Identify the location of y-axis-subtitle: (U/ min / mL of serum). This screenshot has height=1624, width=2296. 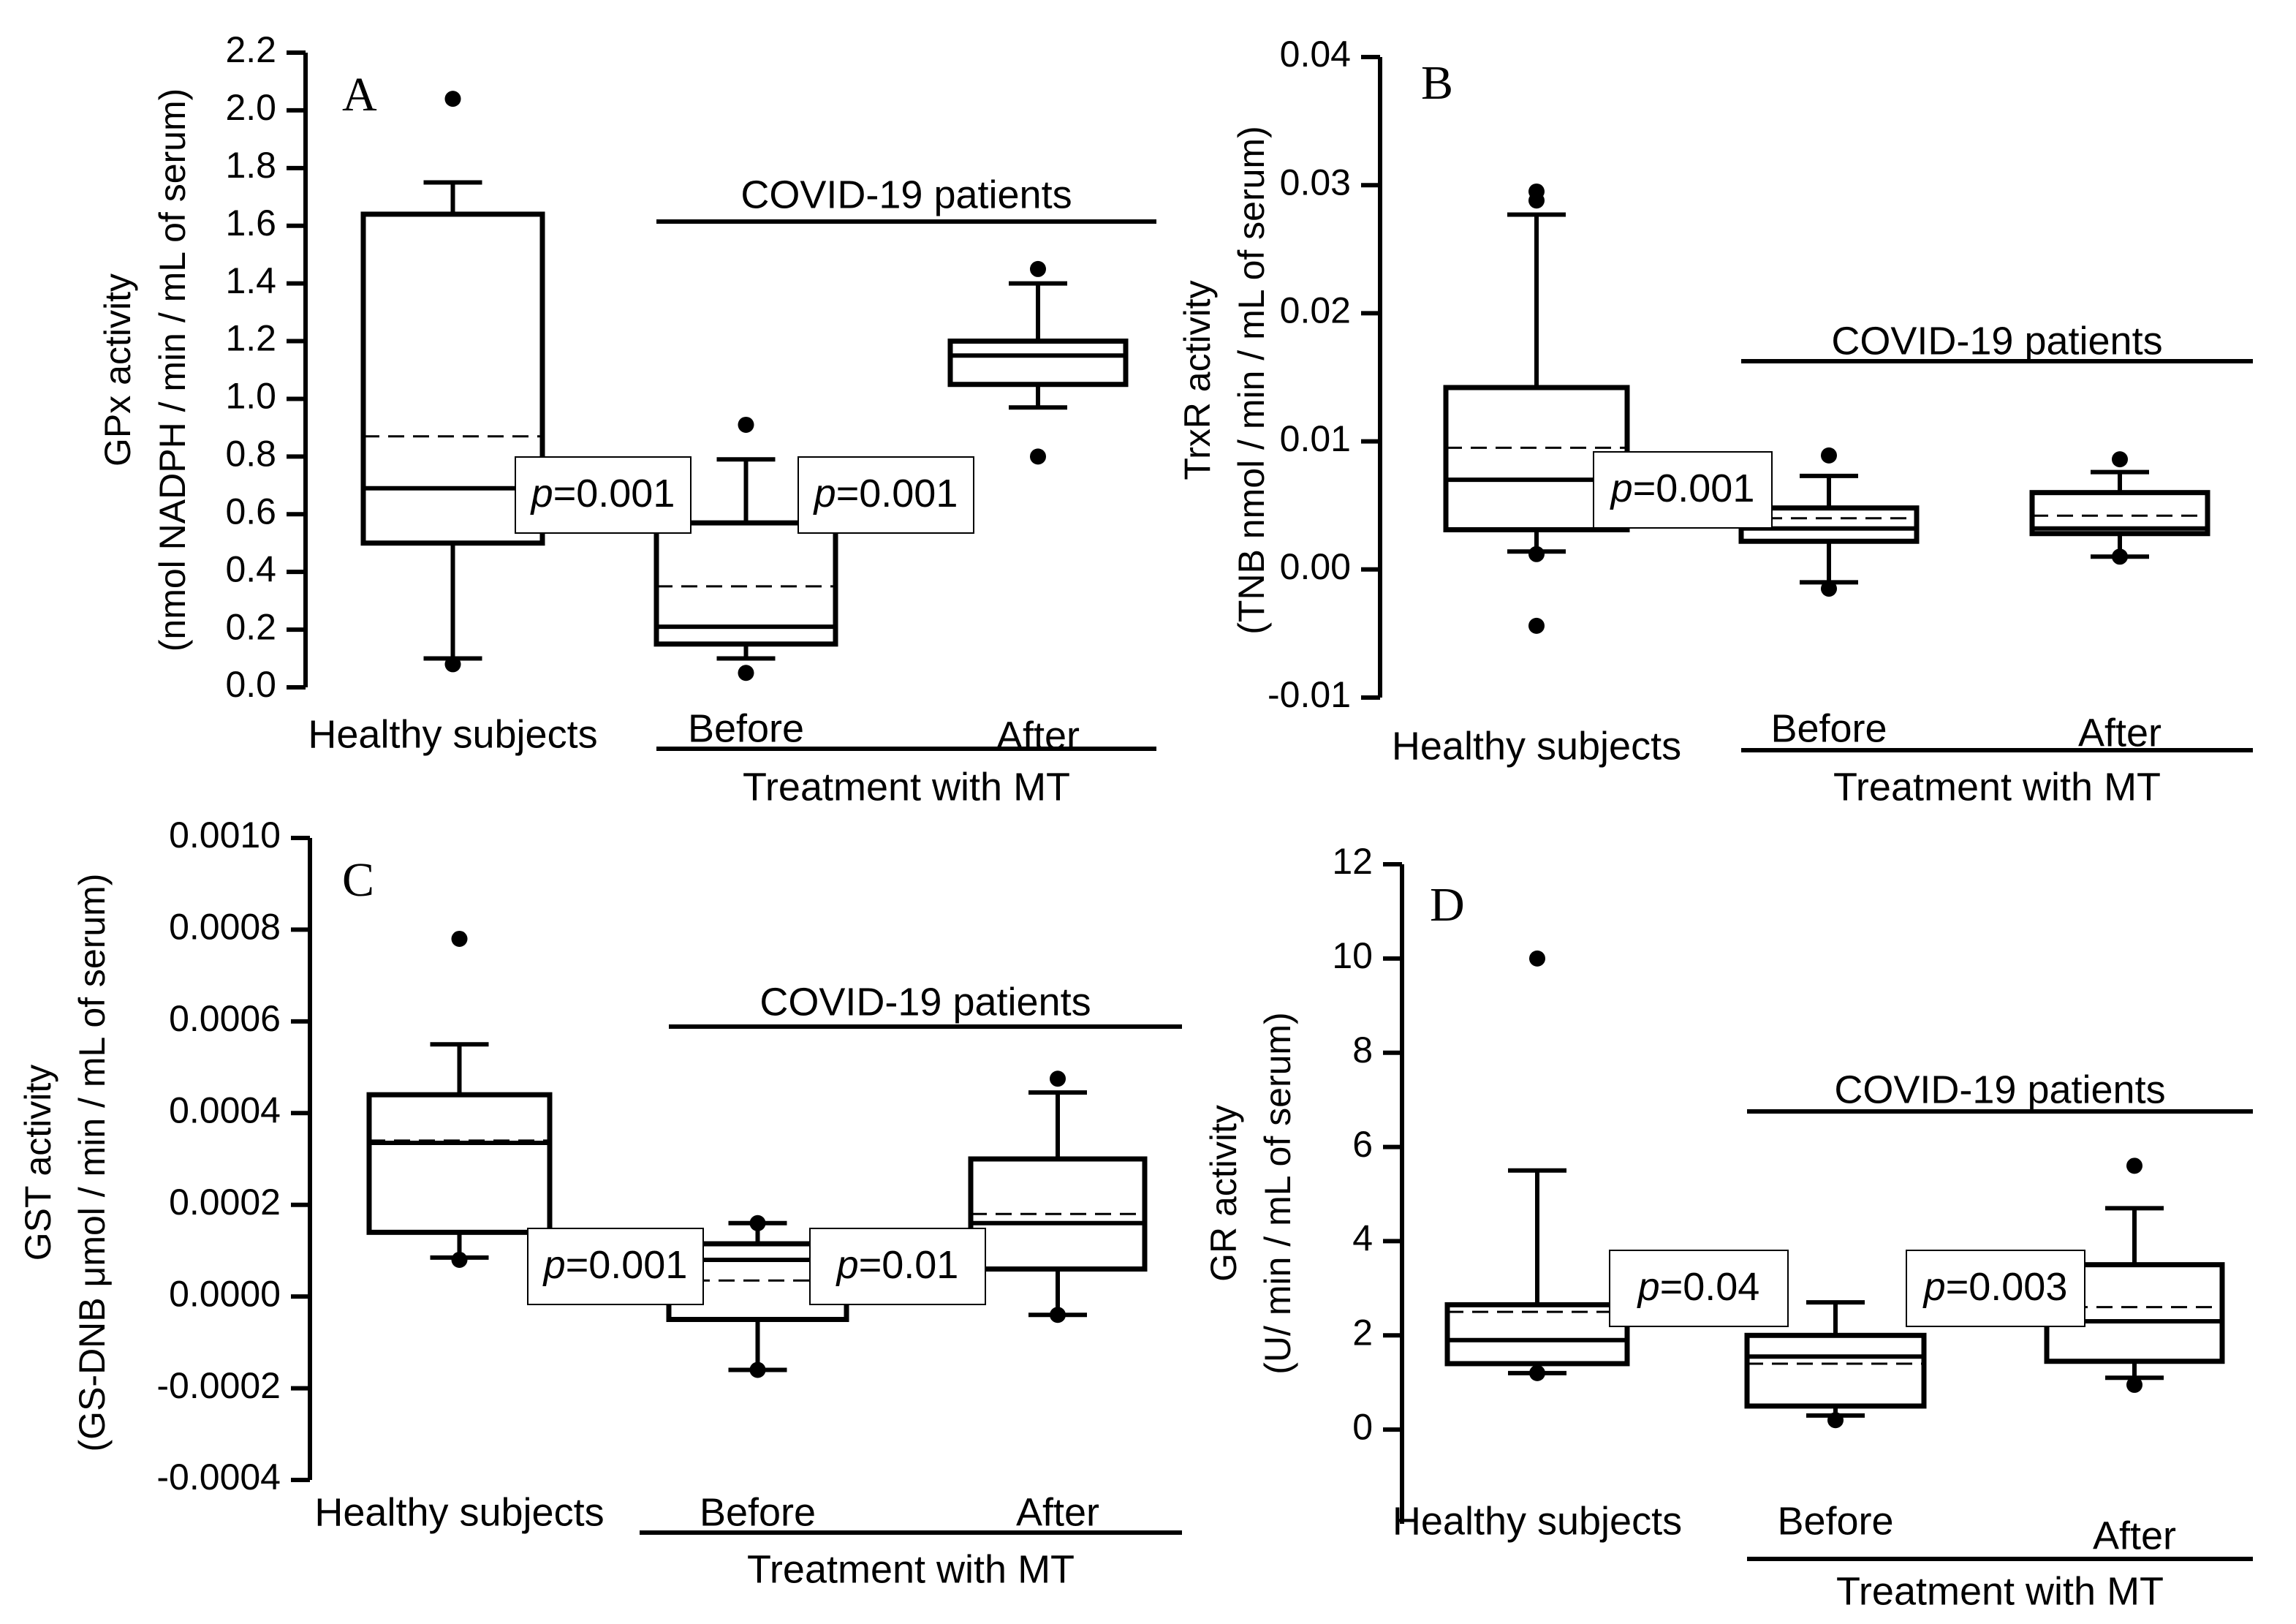
(1277, 1193).